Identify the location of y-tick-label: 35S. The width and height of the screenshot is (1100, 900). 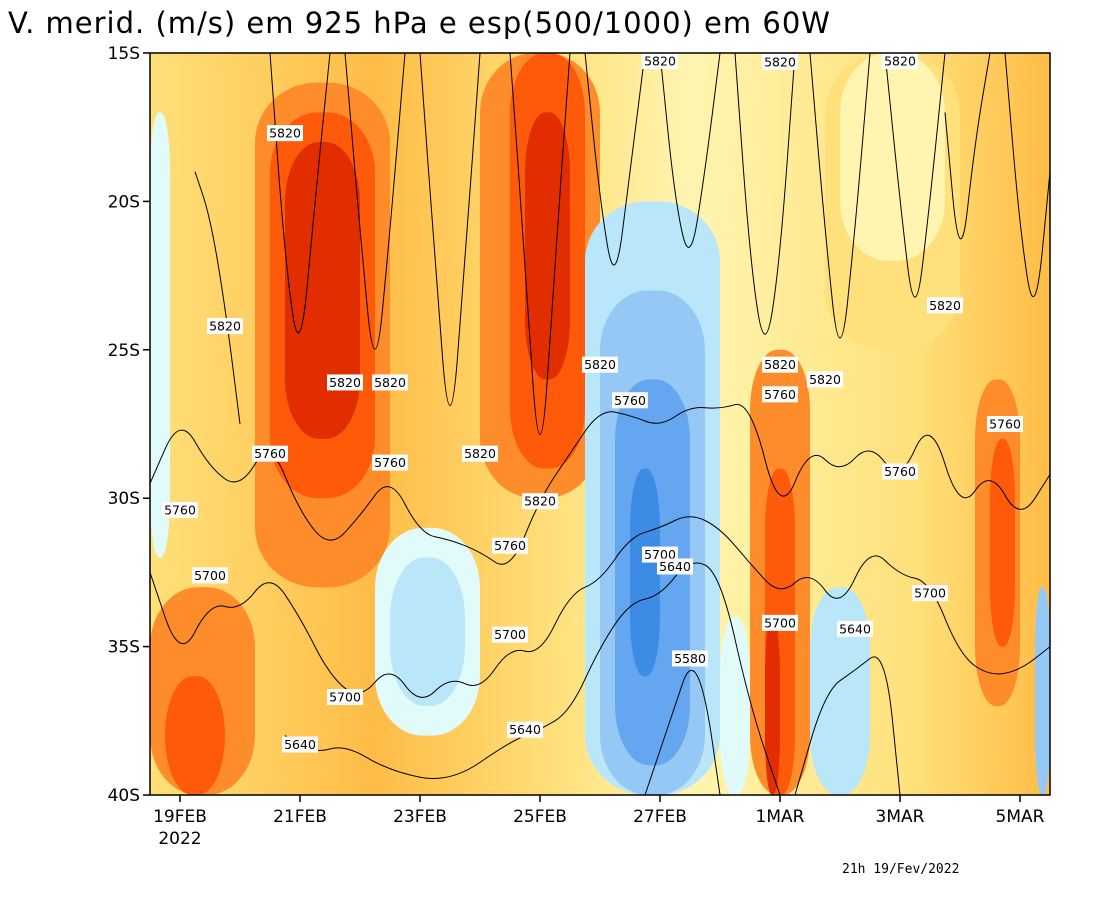
(124, 648).